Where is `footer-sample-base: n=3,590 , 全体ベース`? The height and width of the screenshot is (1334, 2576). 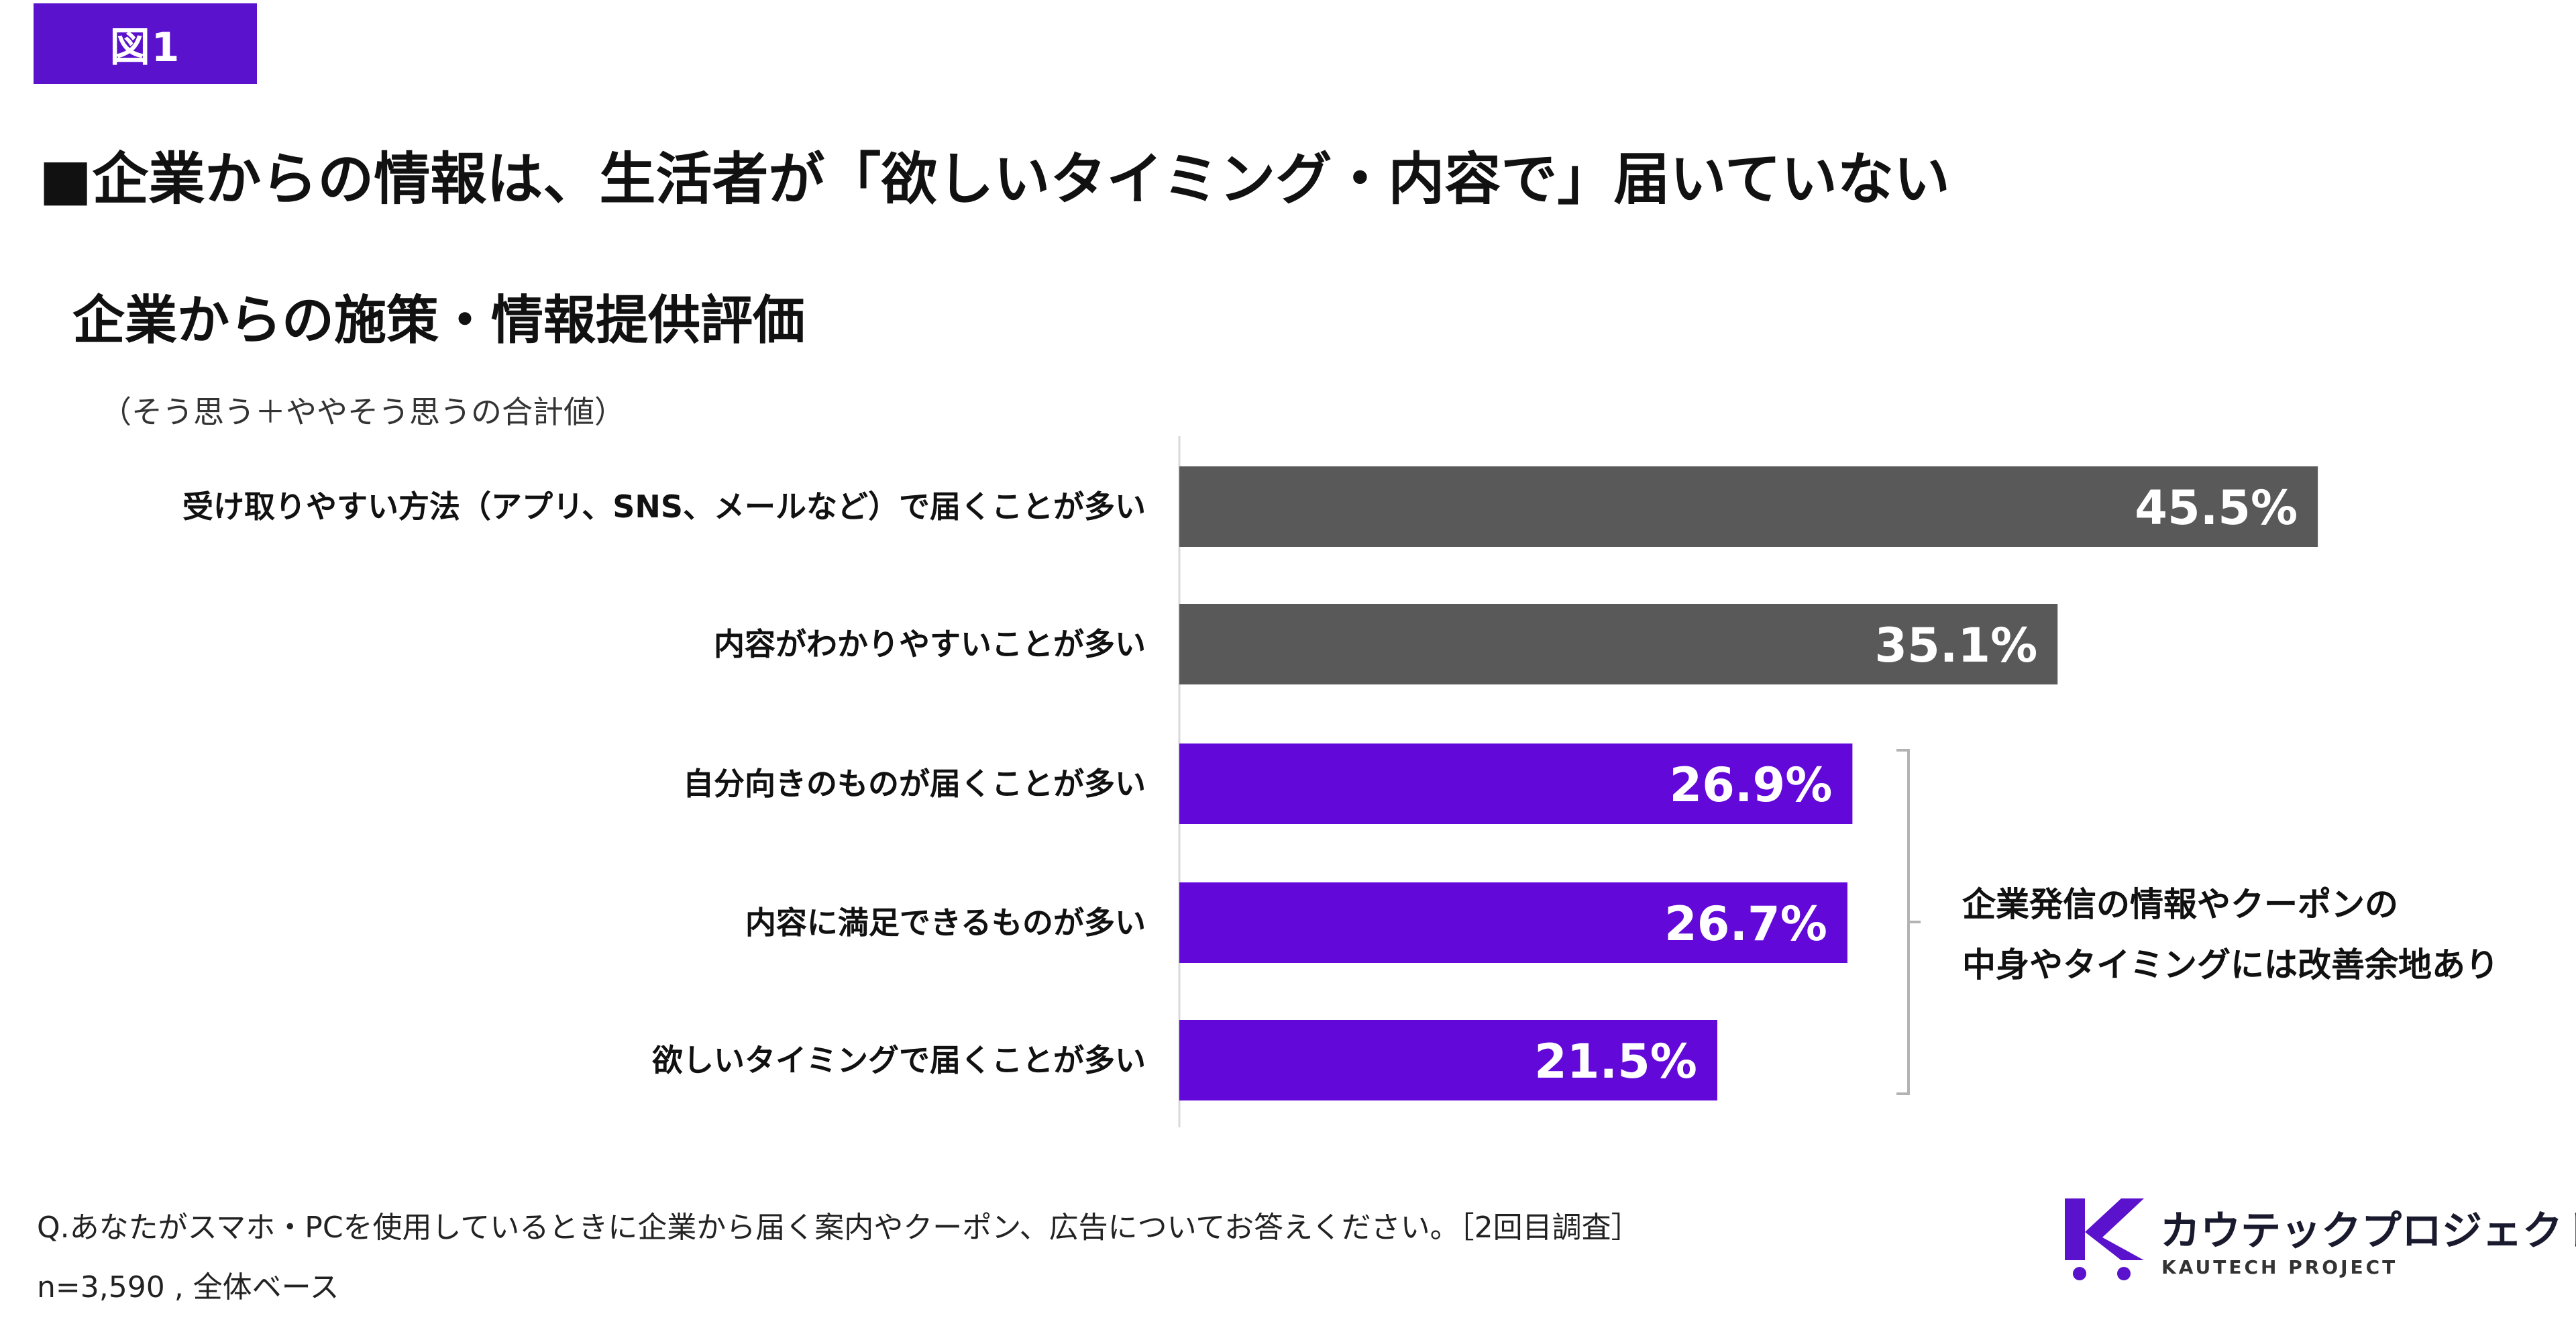 footer-sample-base: n=3,590 , 全体ベース is located at coordinates (188, 1287).